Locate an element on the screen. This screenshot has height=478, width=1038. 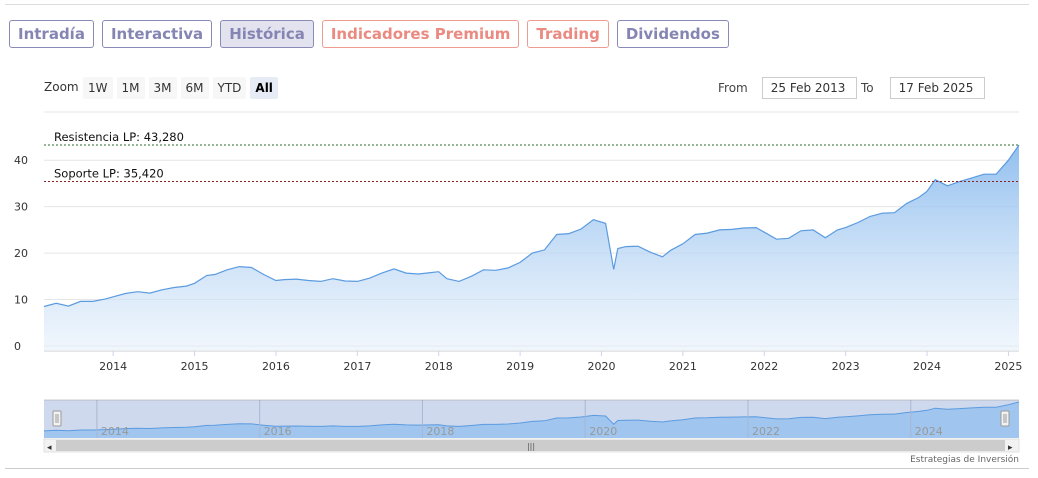
date-range-from: From is located at coordinates (787, 88).